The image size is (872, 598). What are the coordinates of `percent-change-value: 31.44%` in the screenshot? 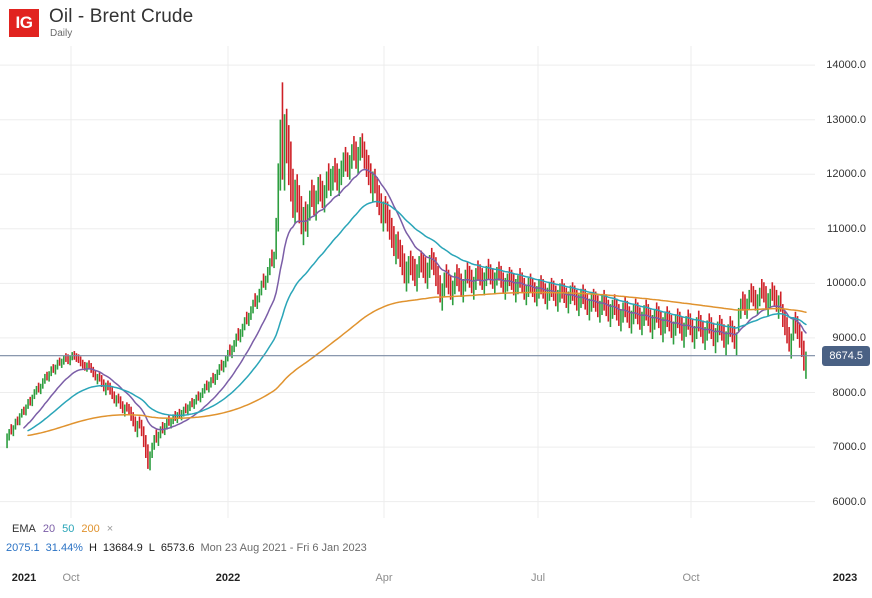 It's located at (64, 548).